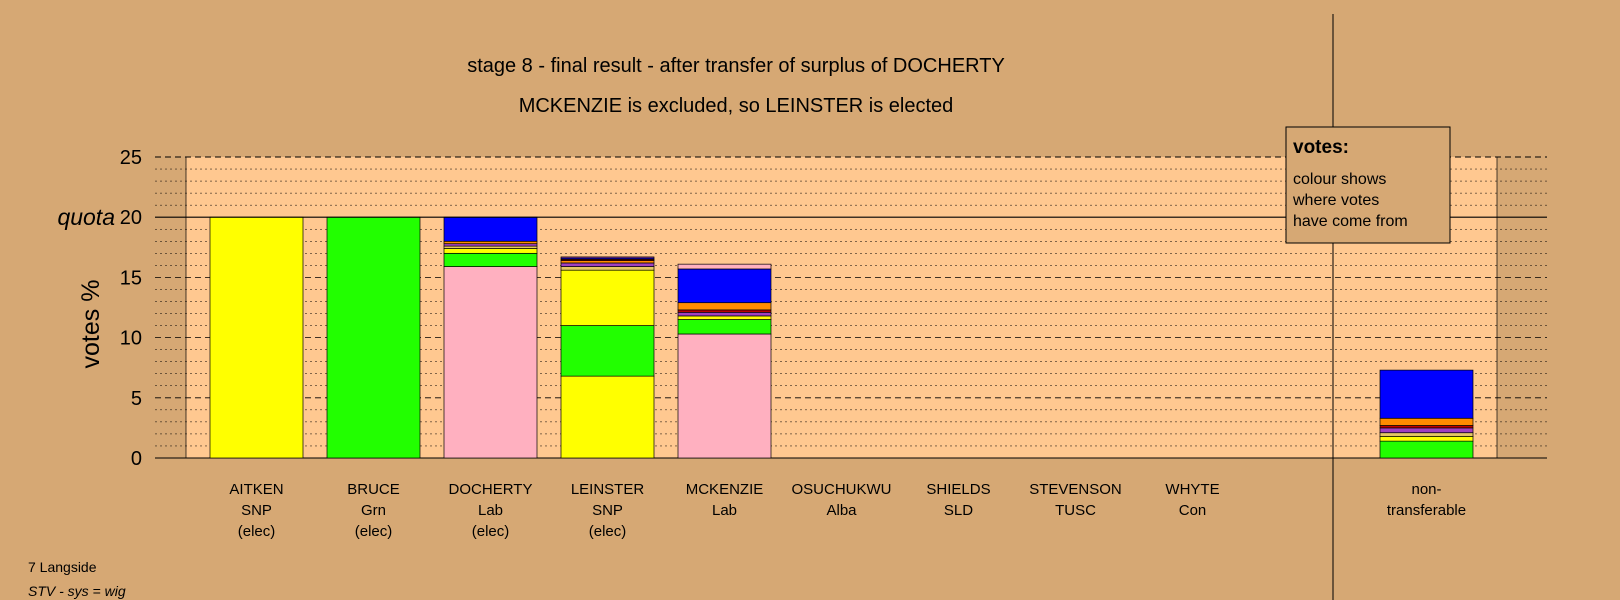  Describe the element at coordinates (1426, 449) in the screenshot. I see `bar-segment-non-transferable-grn` at that location.